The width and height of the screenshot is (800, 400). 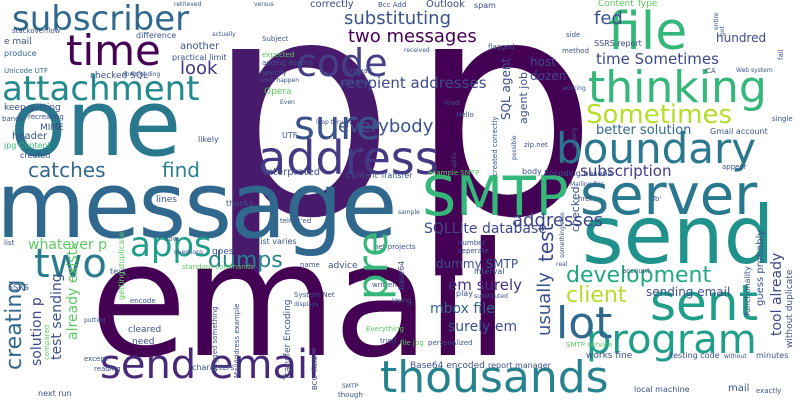 What do you see at coordinates (278, 92) in the screenshot?
I see `word-opera: Opera` at bounding box center [278, 92].